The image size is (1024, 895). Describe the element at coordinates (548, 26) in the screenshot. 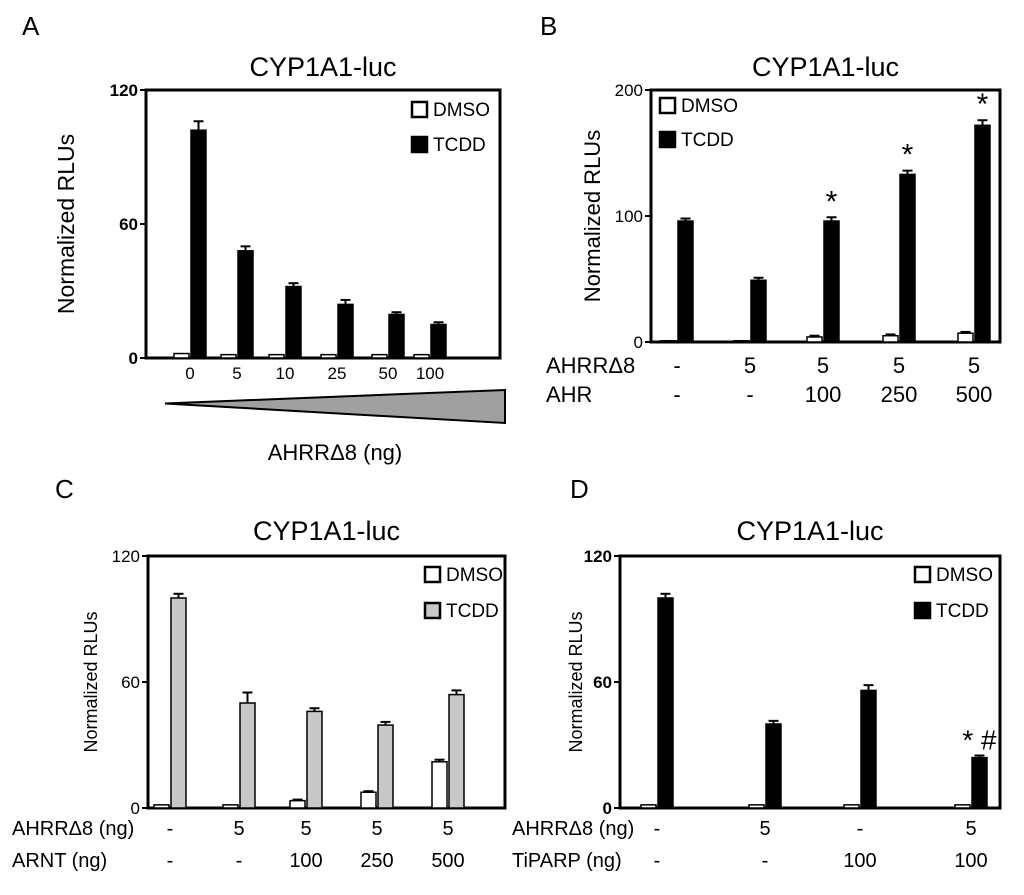

I see `panel-letter: B` at that location.